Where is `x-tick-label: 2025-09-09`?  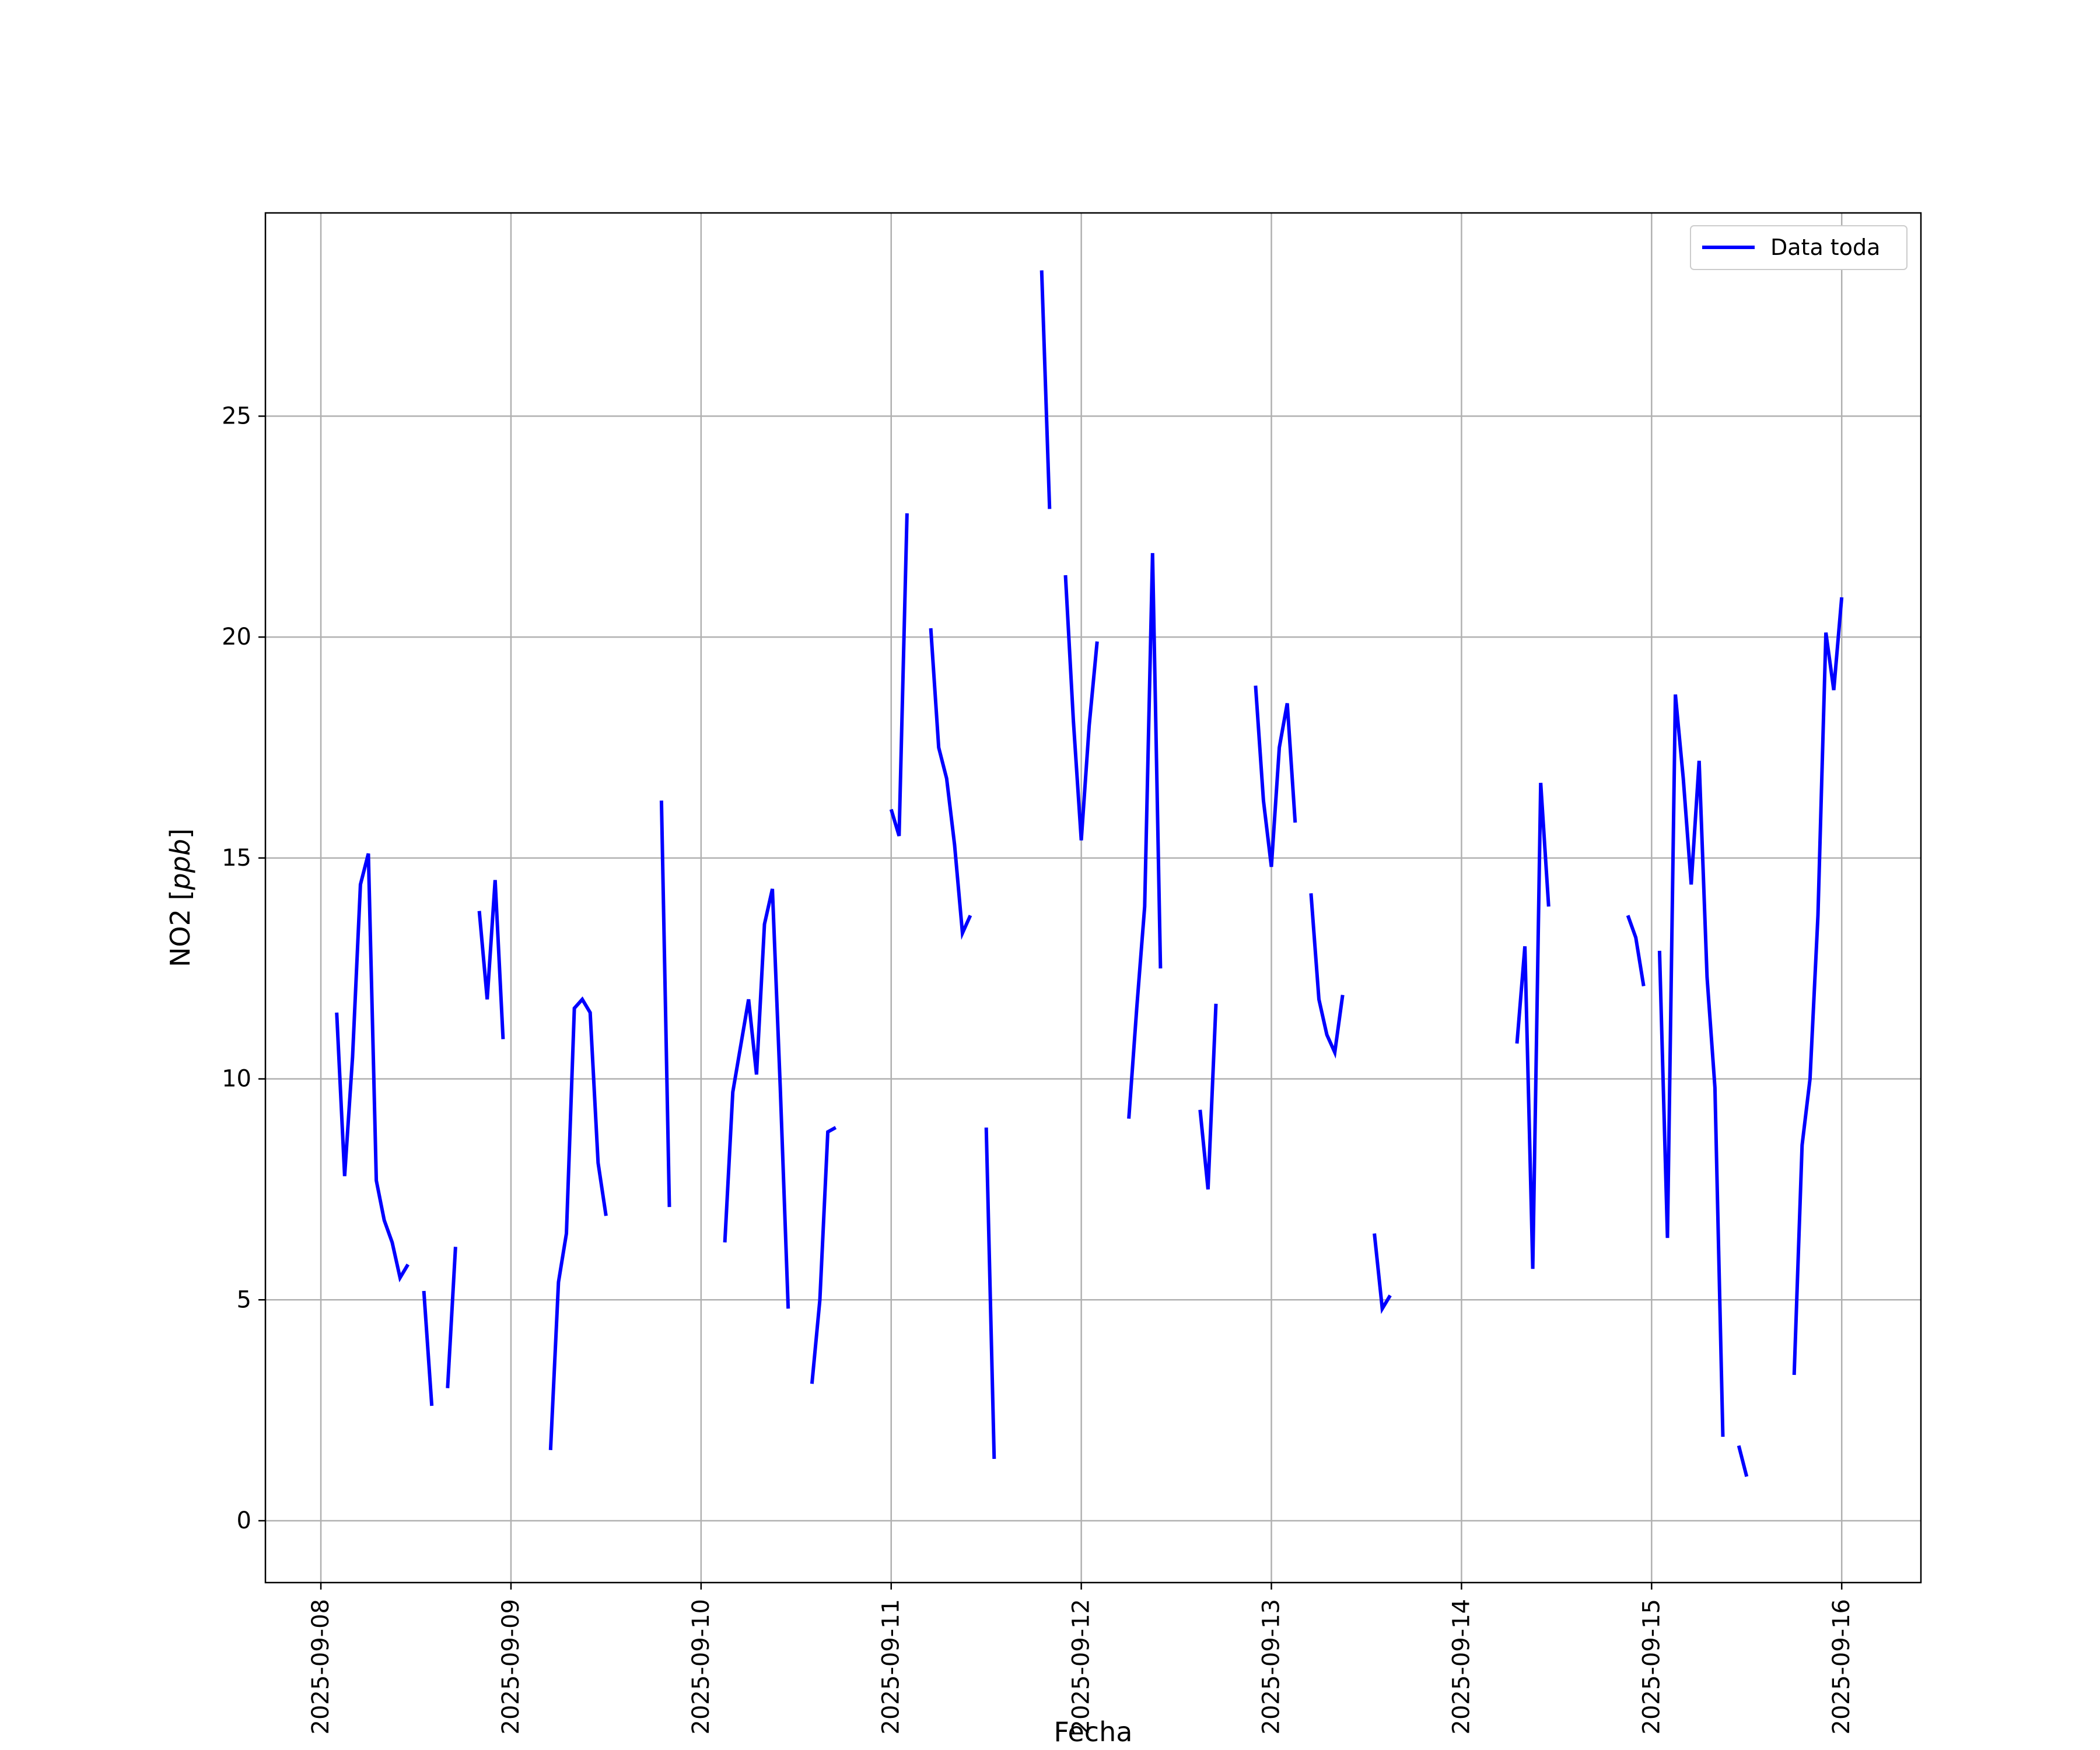
x-tick-label: 2025-09-09 is located at coordinates (511, 1666).